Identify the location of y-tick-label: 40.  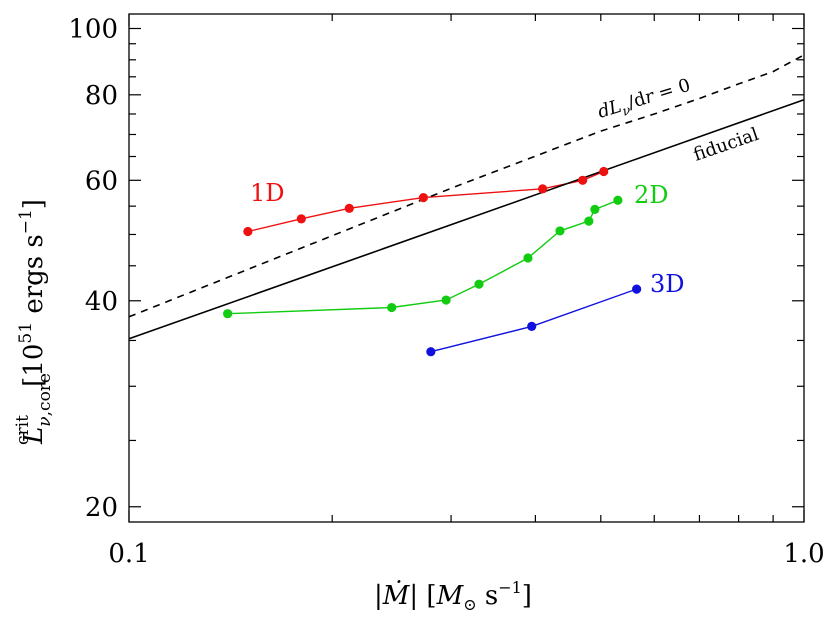
(101, 302).